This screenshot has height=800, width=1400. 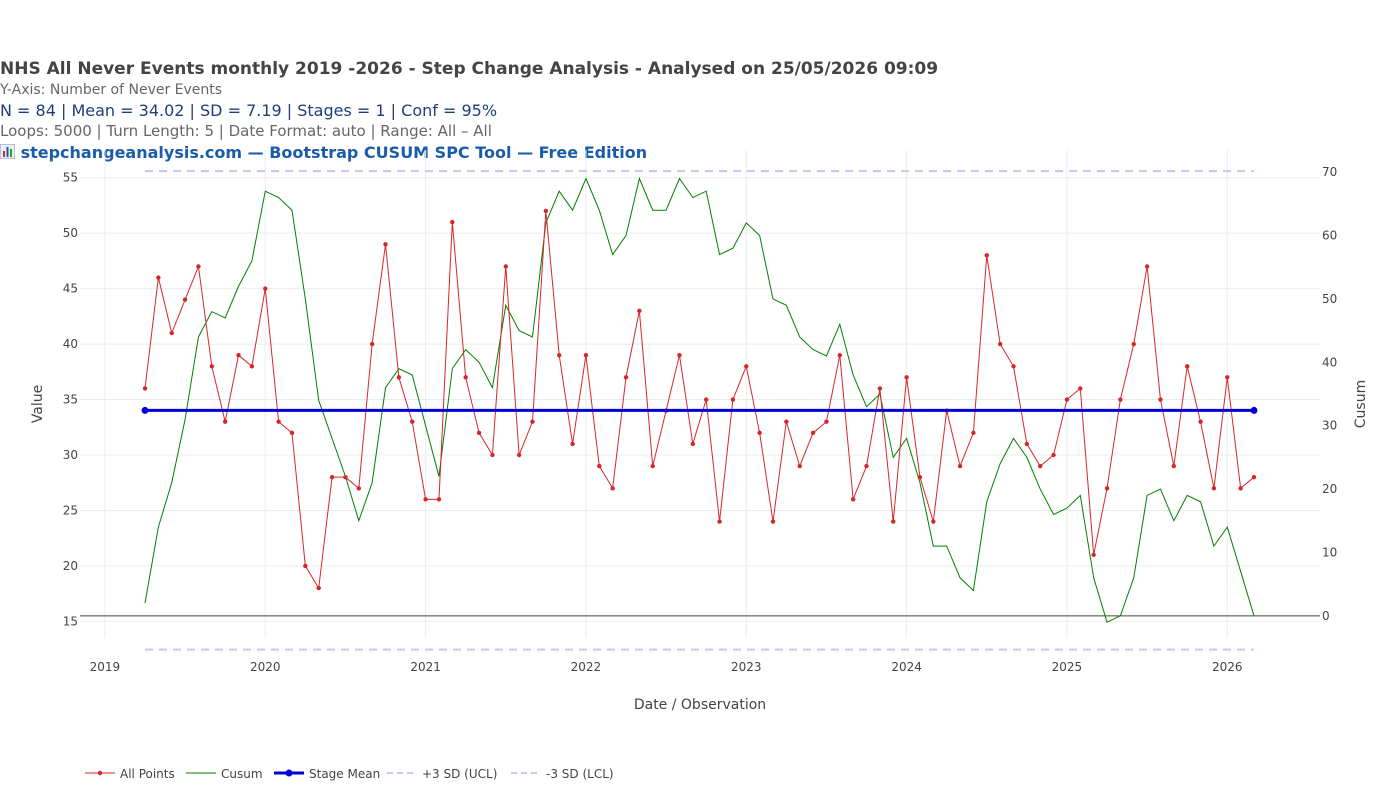 I want to click on y2-tick-label: 10, so click(x=1329, y=552).